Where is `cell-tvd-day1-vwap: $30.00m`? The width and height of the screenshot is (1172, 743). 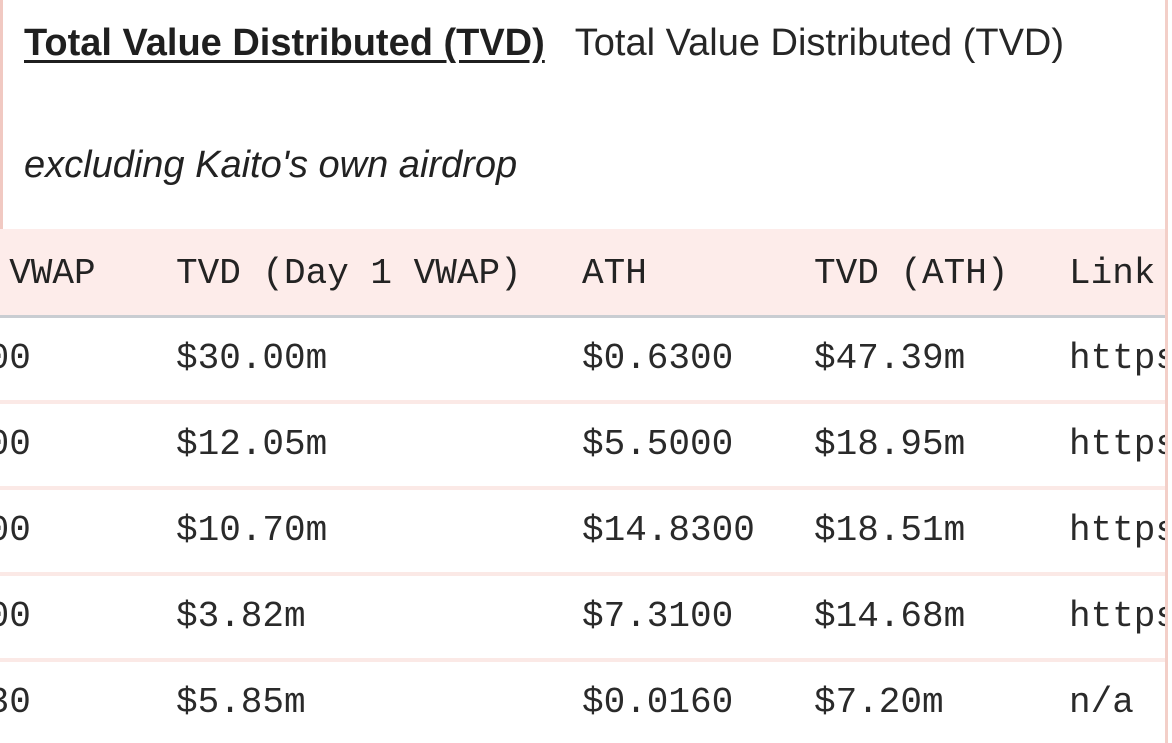 cell-tvd-day1-vwap: $30.00m is located at coordinates (252, 358).